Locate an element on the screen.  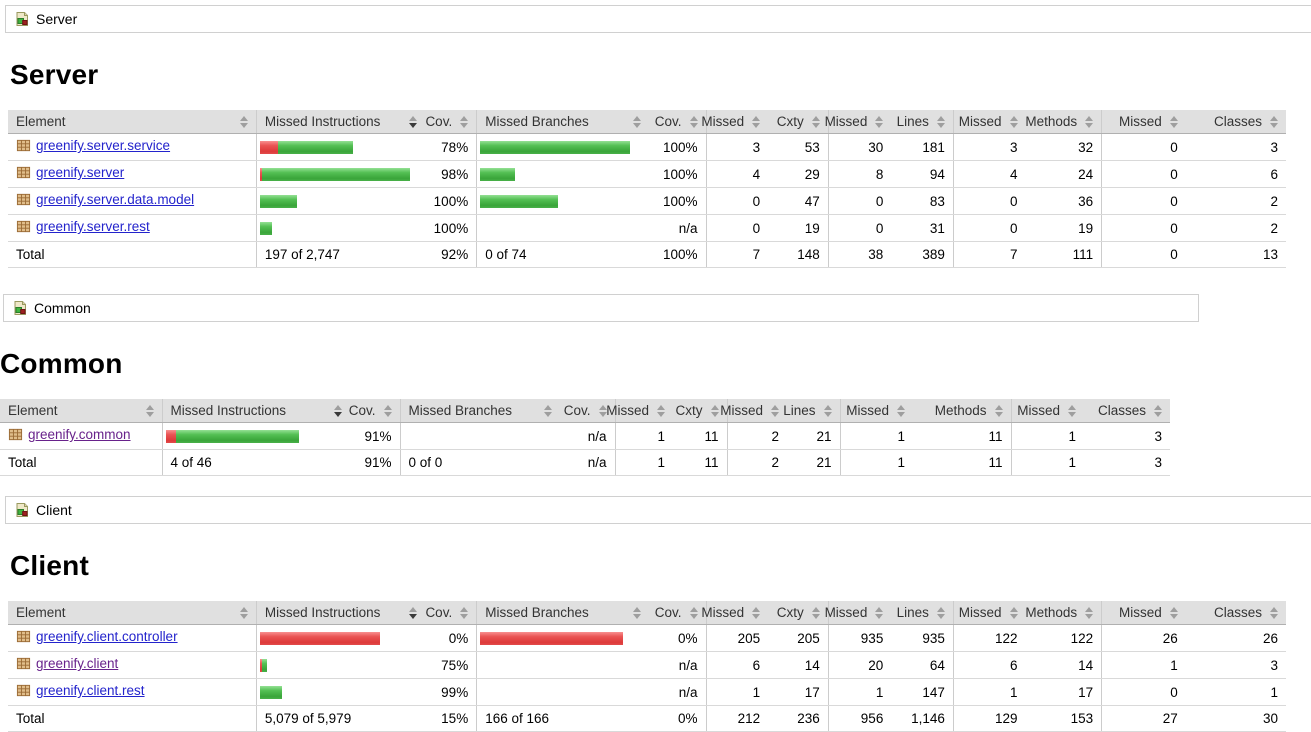
package-link: greenify.client is located at coordinates (77, 663).